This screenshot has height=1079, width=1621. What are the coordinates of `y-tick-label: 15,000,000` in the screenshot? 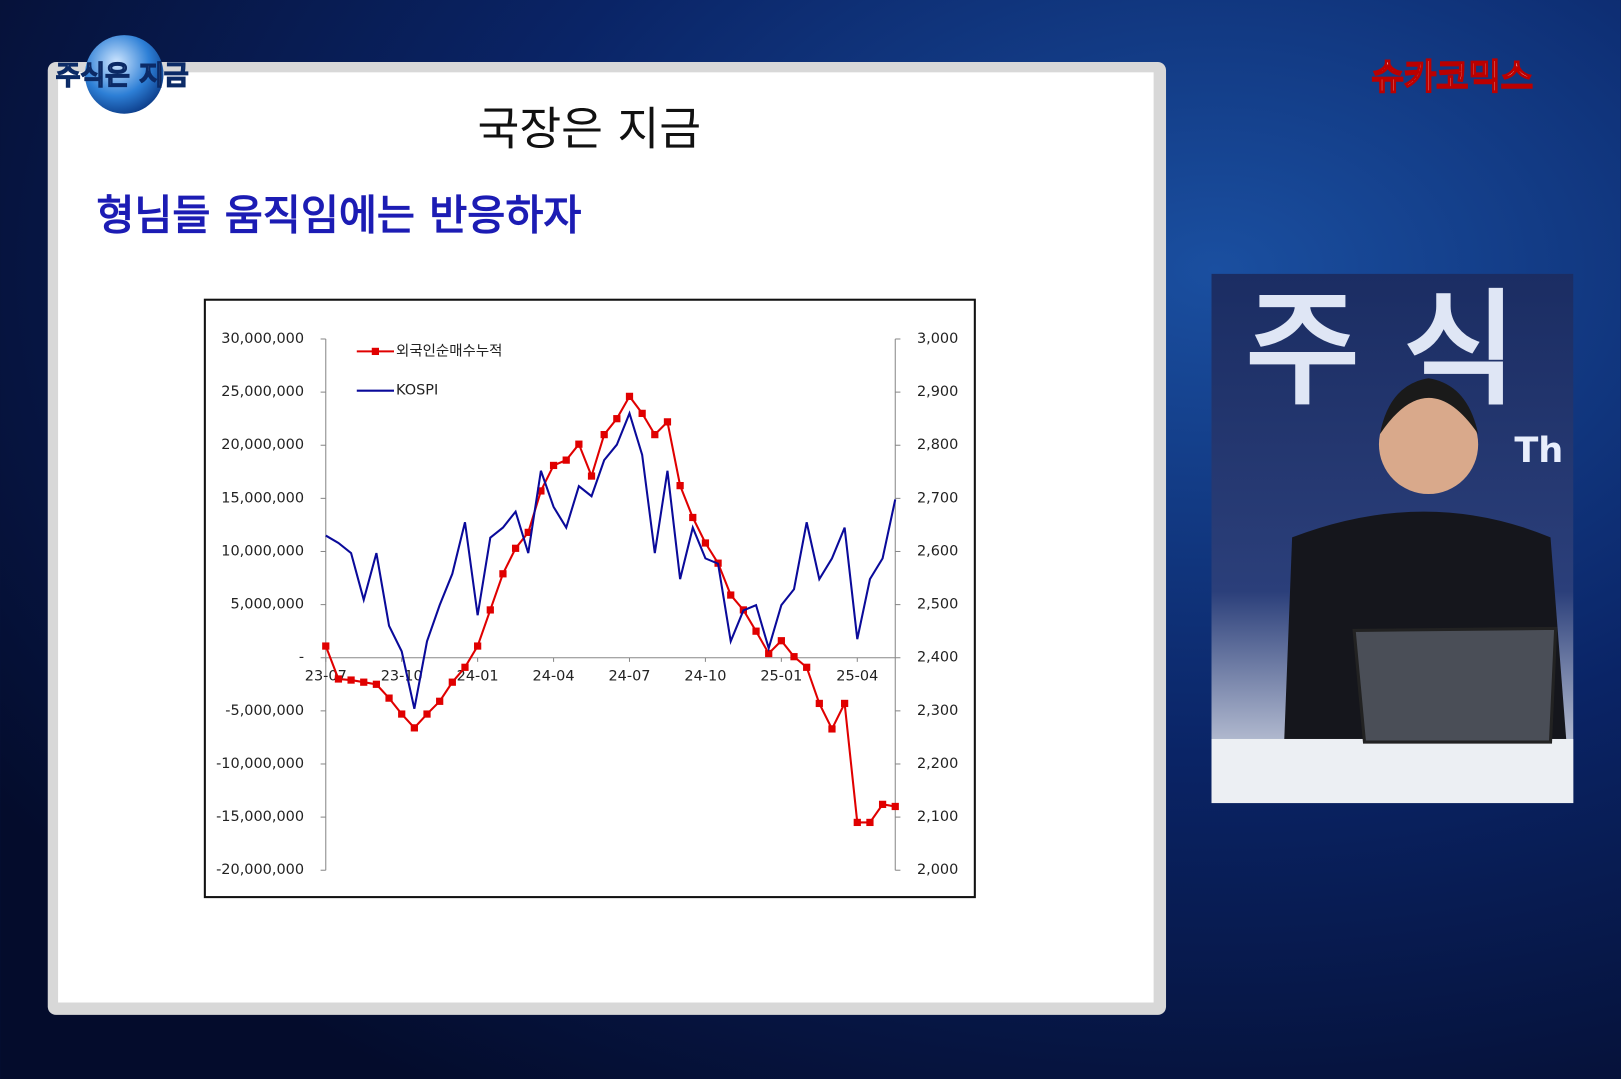 It's located at (262, 498).